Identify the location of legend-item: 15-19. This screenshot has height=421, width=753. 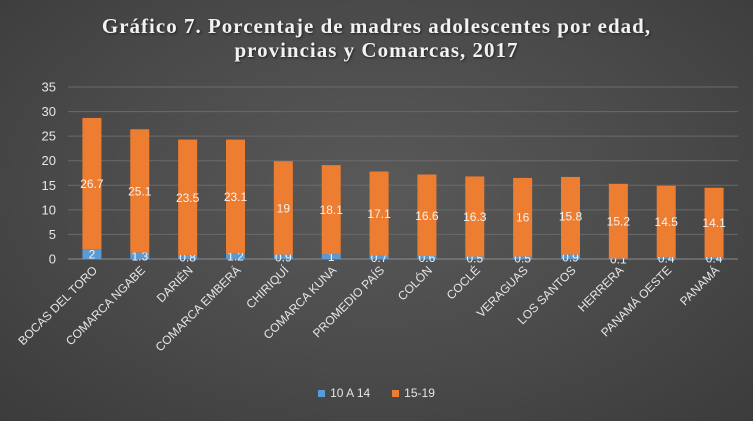
(413, 393).